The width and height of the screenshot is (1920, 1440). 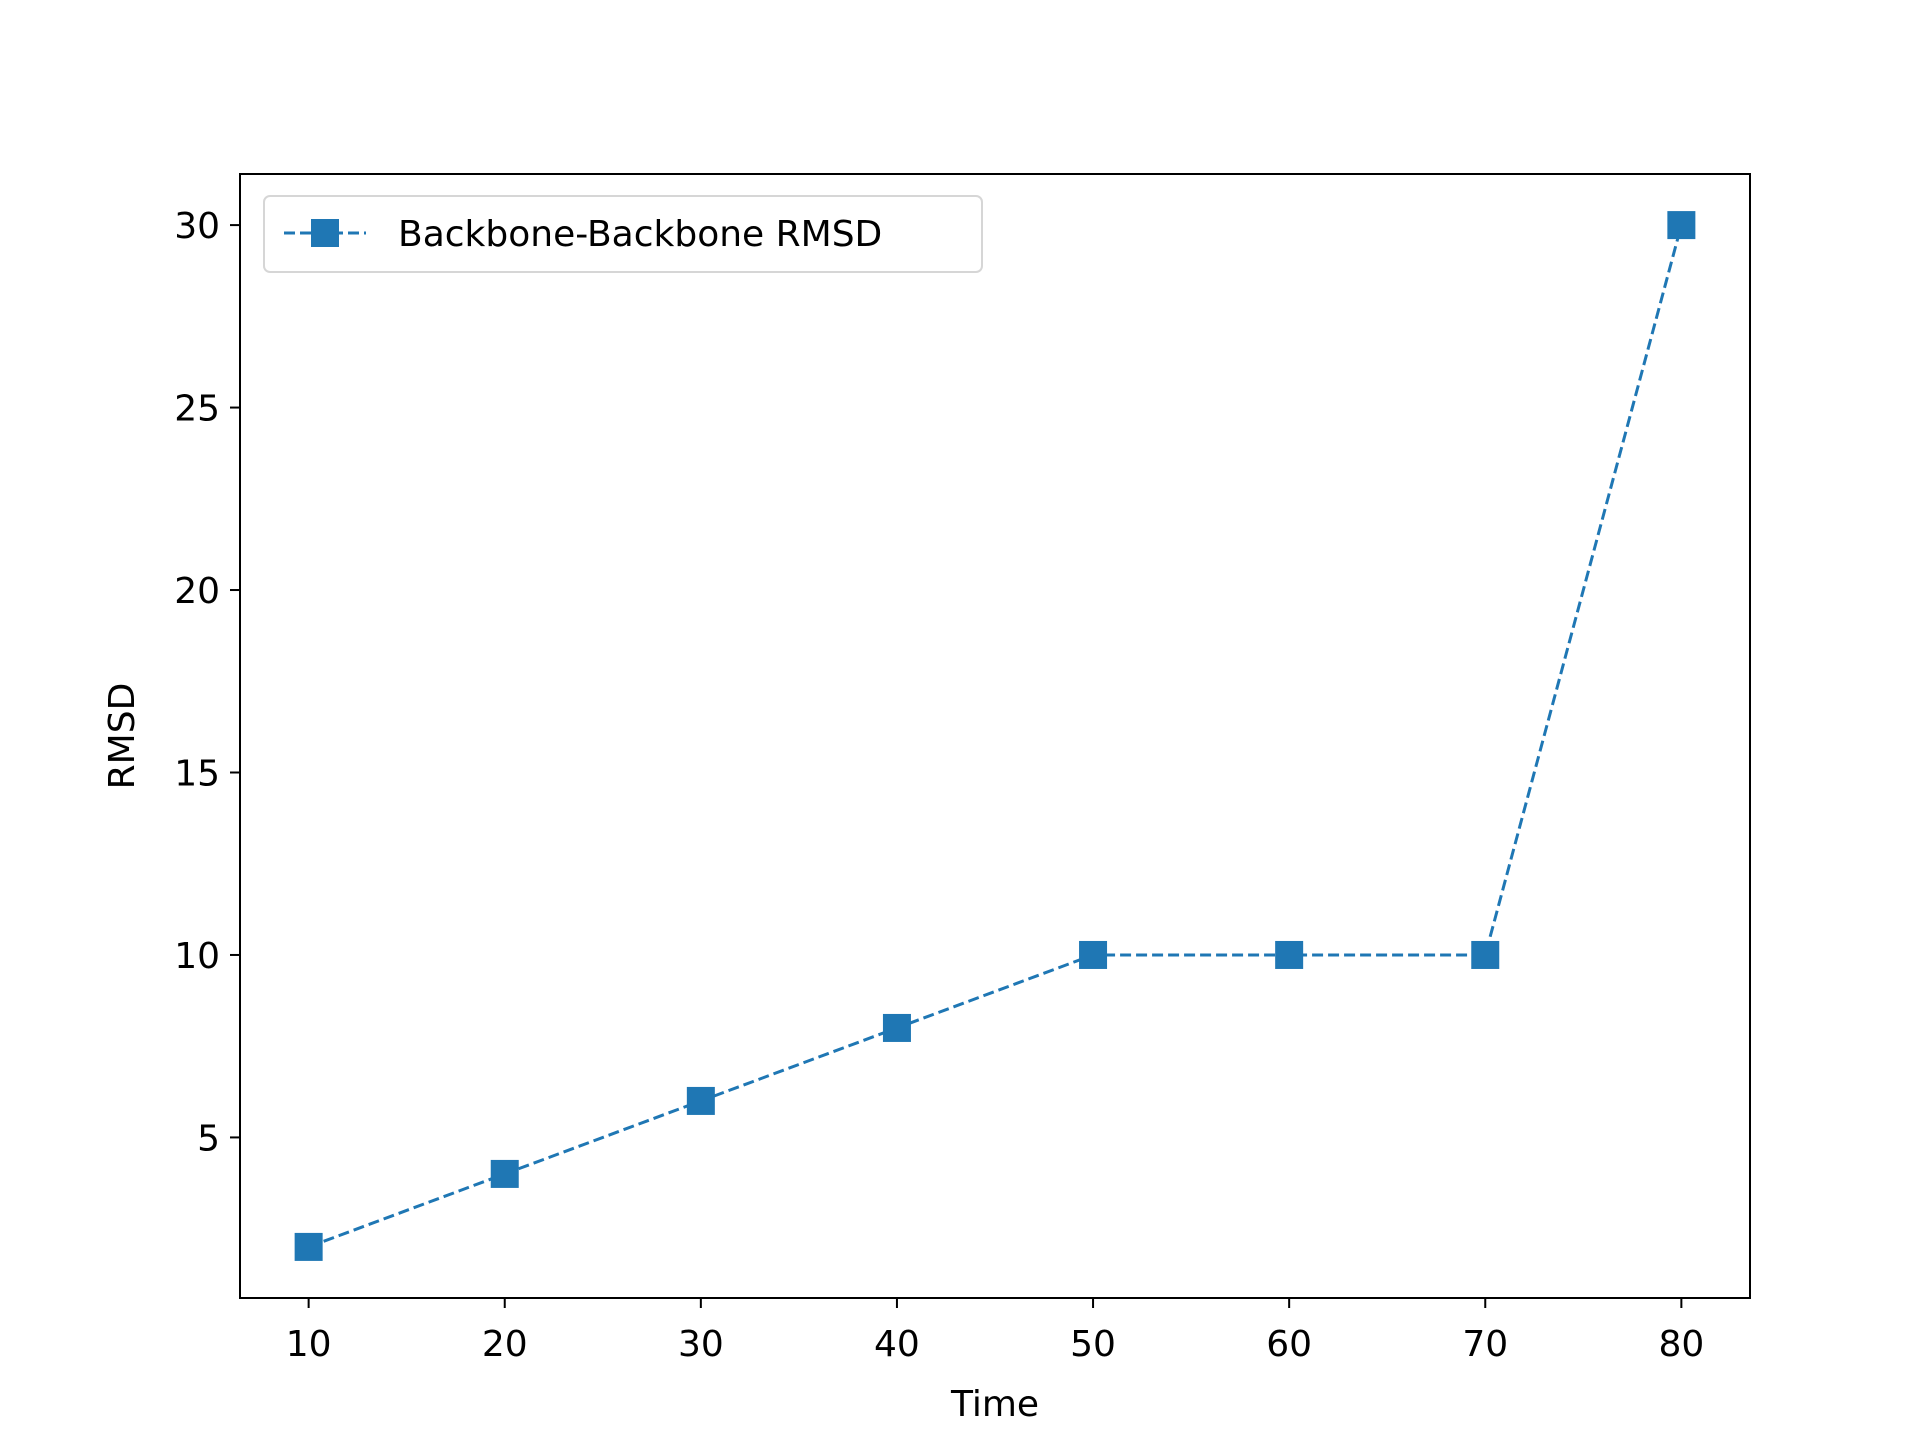 I want to click on x-tick-label: 60, so click(x=1289, y=1344).